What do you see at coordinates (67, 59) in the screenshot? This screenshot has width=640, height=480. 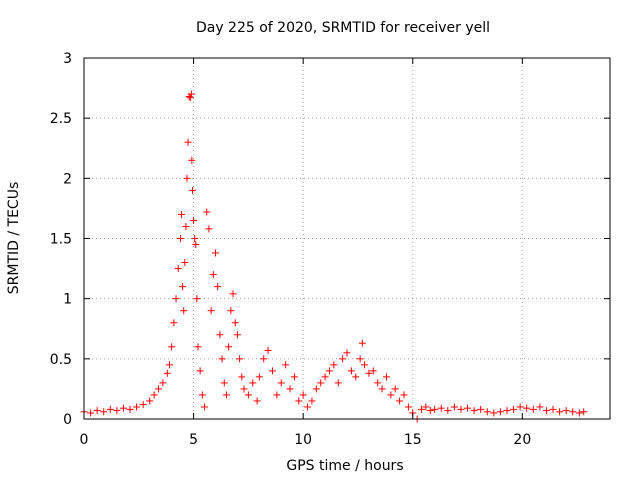 I see `y-tick-label: 3` at bounding box center [67, 59].